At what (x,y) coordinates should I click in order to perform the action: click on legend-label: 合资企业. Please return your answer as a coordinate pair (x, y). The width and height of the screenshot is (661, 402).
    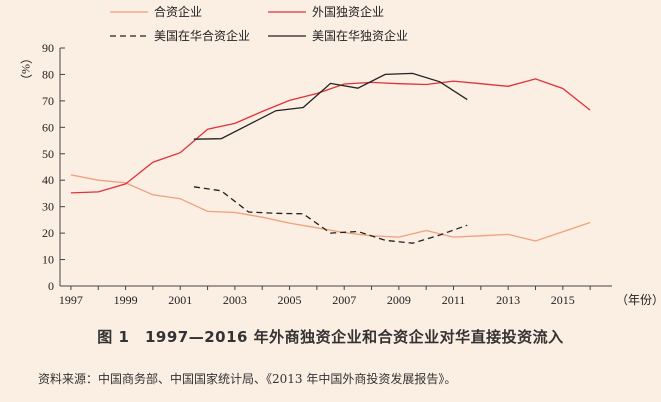
    Looking at the image, I should click on (178, 11).